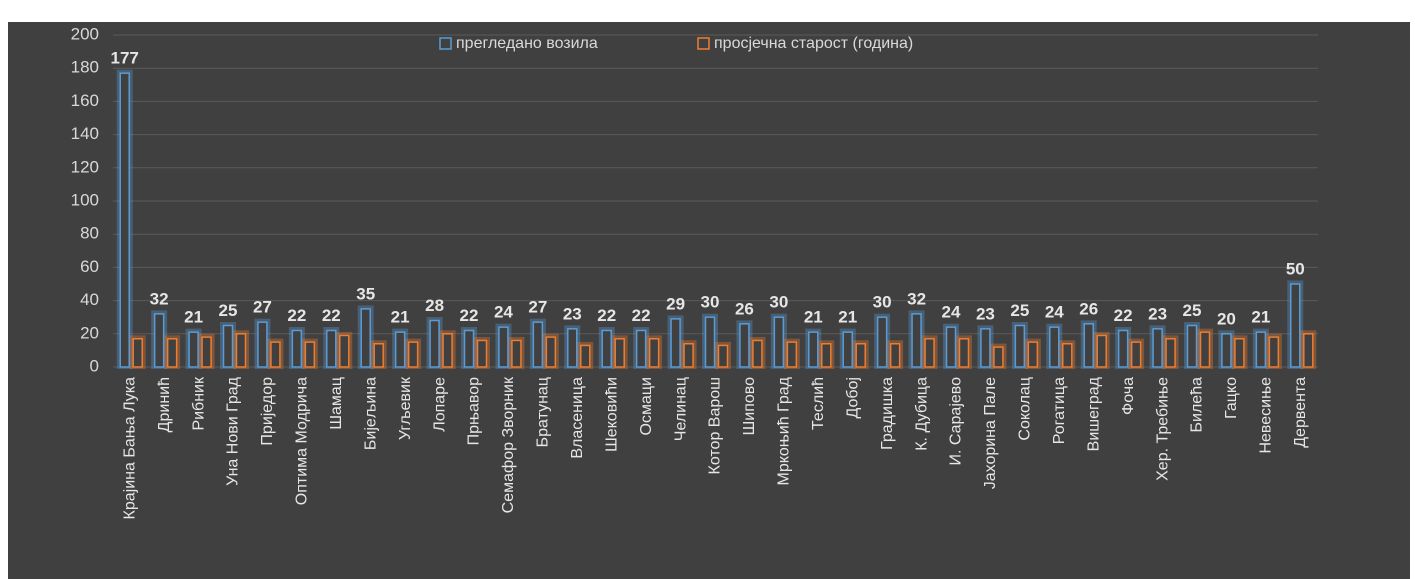 The width and height of the screenshot is (1415, 579). I want to click on y-tick-label: 60, so click(89, 266).